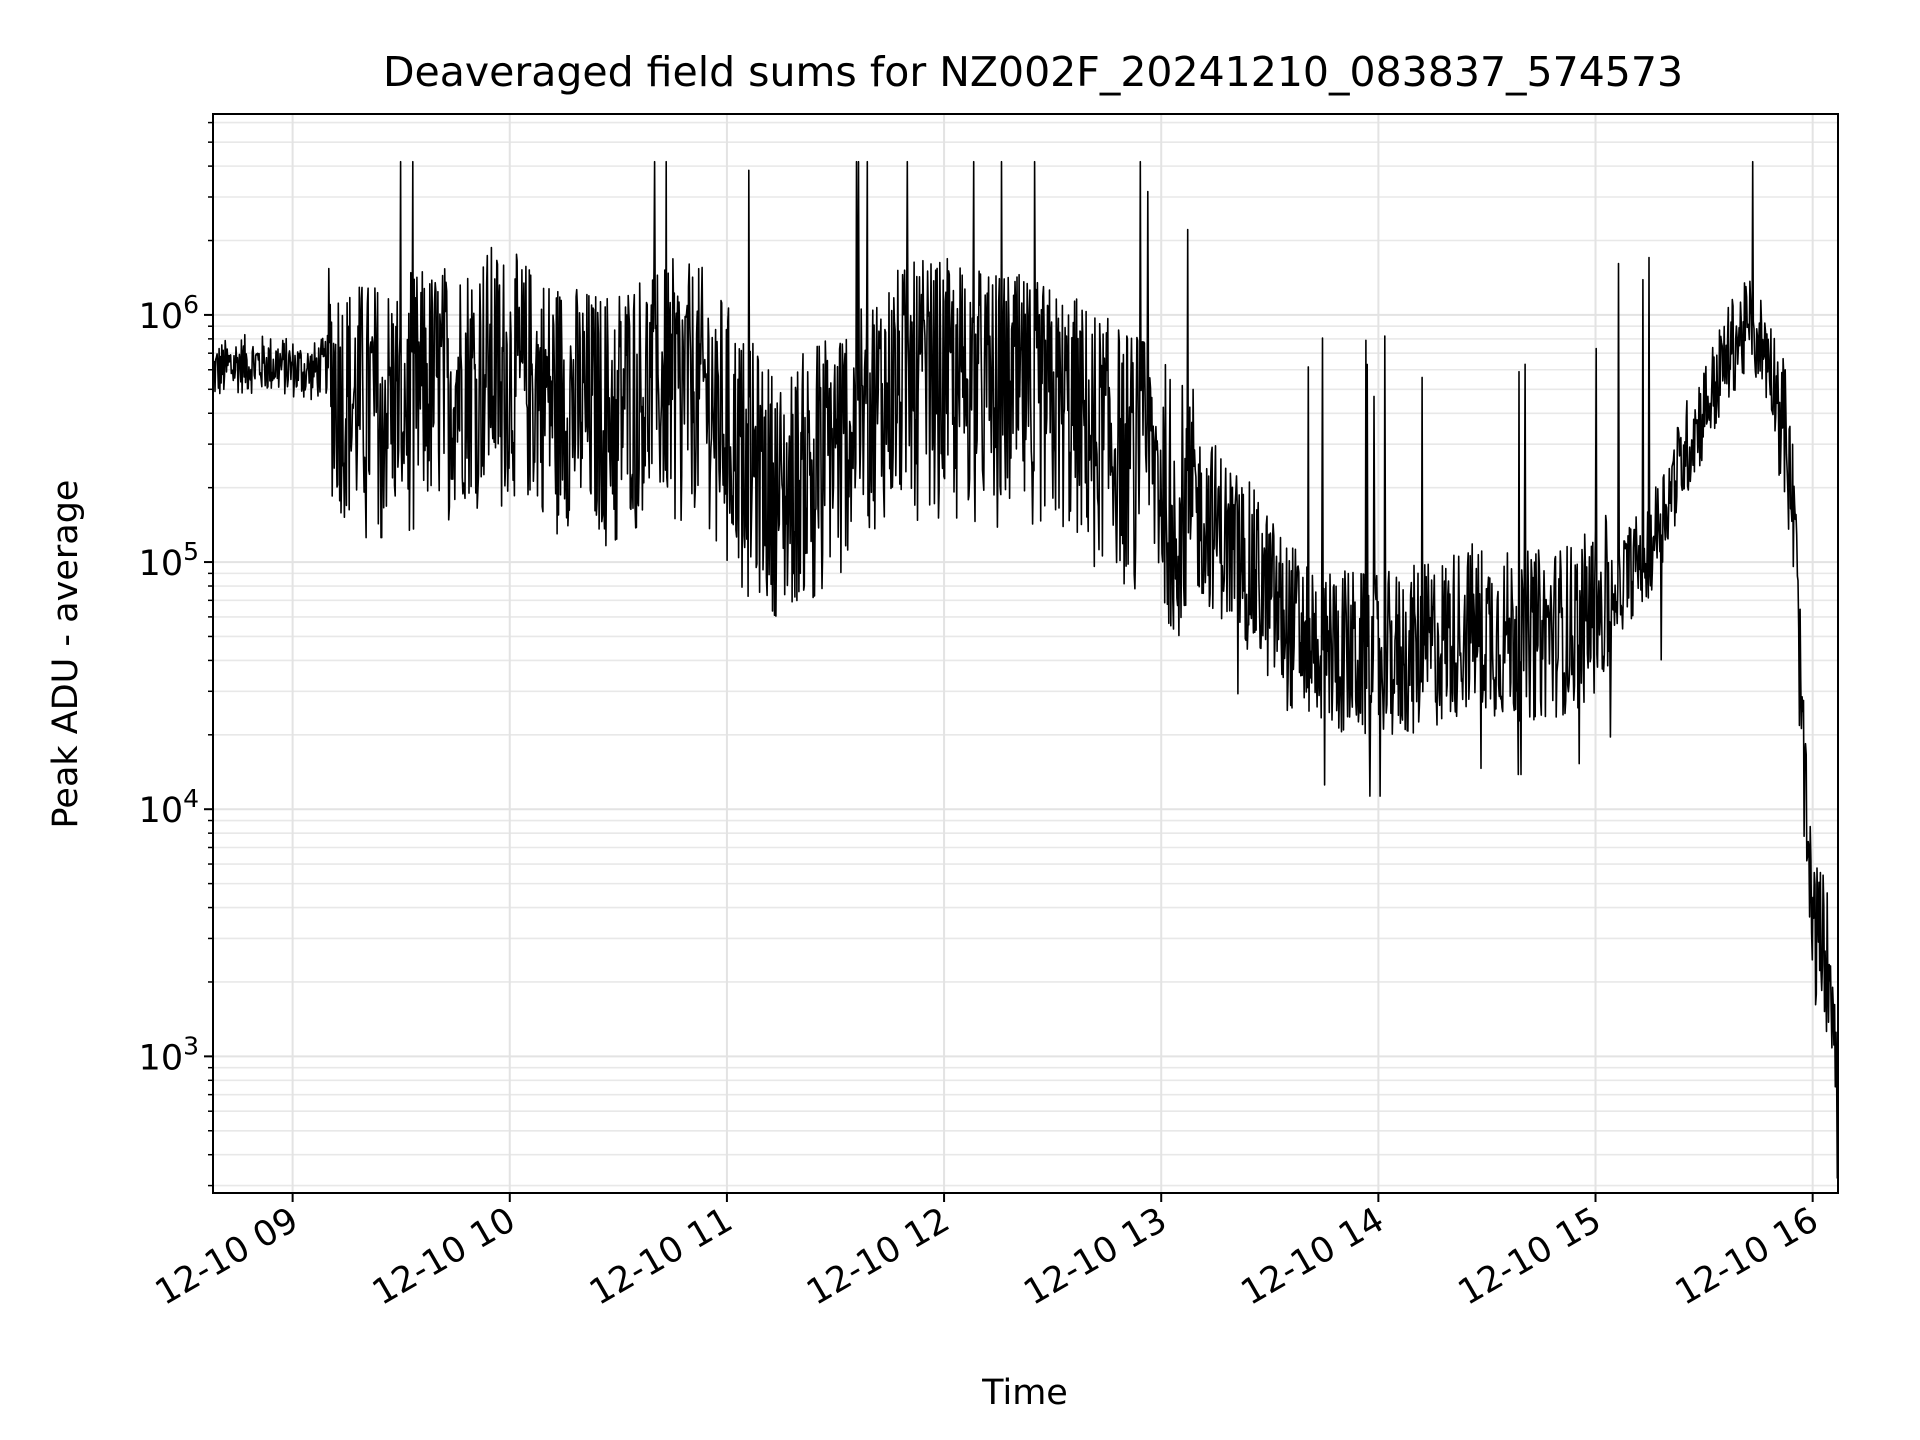 Image resolution: width=1920 pixels, height=1440 pixels. What do you see at coordinates (1747, 1256) in the screenshot?
I see `x-tick-label: 12-10 16` at bounding box center [1747, 1256].